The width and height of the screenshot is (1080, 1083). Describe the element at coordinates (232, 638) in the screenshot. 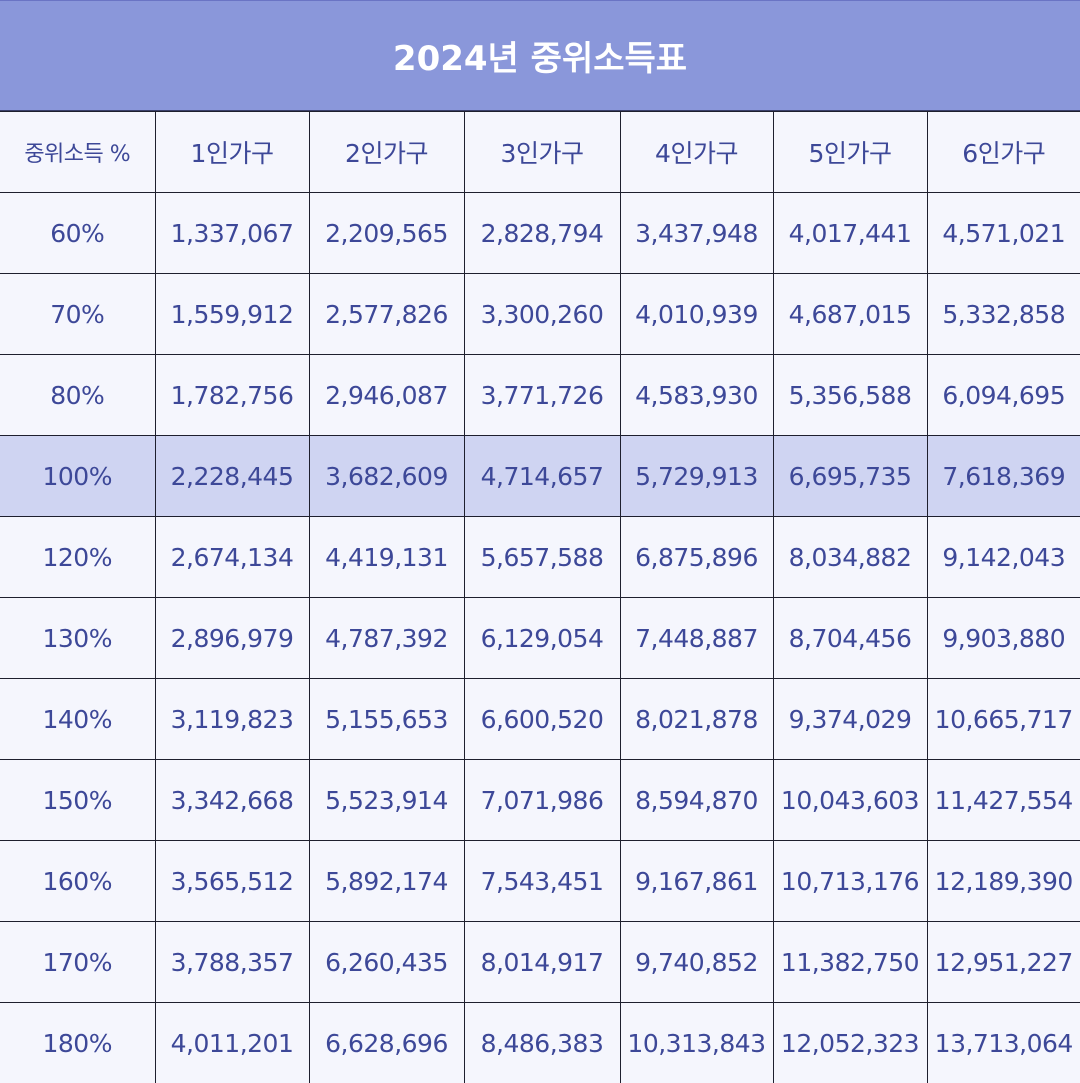

I see `income-value-cell: 2,896,979` at that location.